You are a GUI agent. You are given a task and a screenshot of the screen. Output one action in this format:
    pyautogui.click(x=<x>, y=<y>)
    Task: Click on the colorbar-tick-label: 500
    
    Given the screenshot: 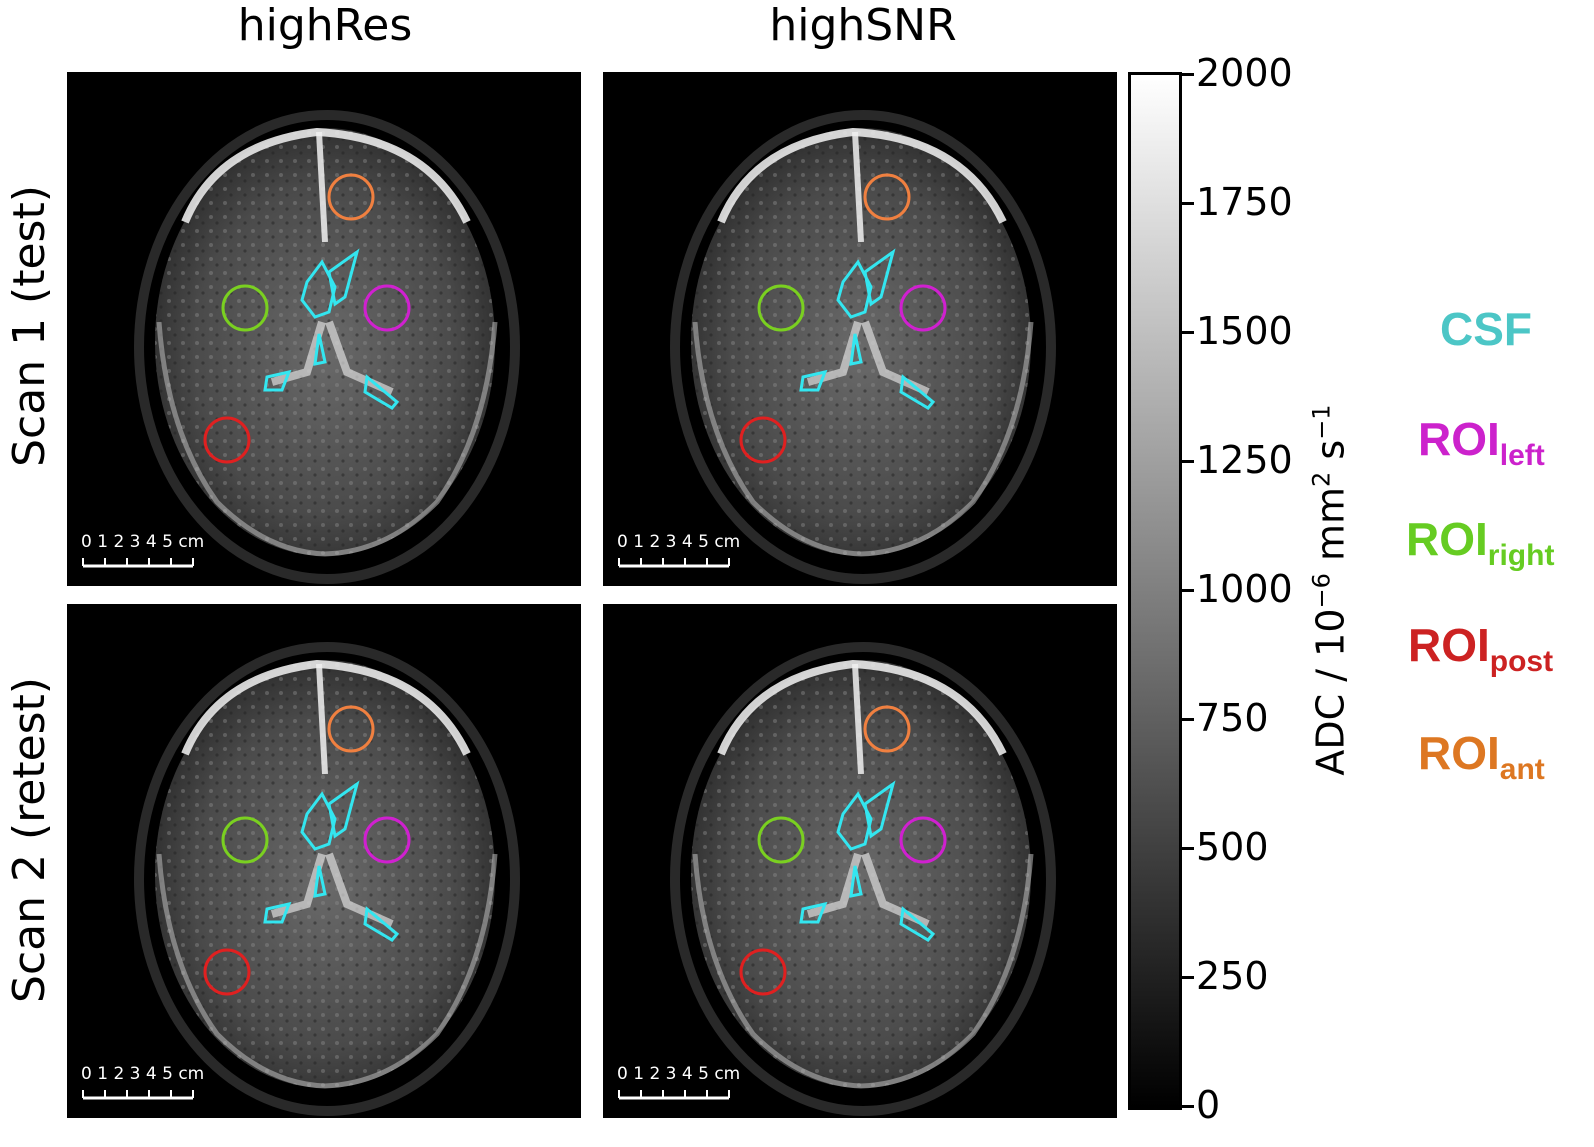 What is the action you would take?
    pyautogui.click(x=1232, y=847)
    